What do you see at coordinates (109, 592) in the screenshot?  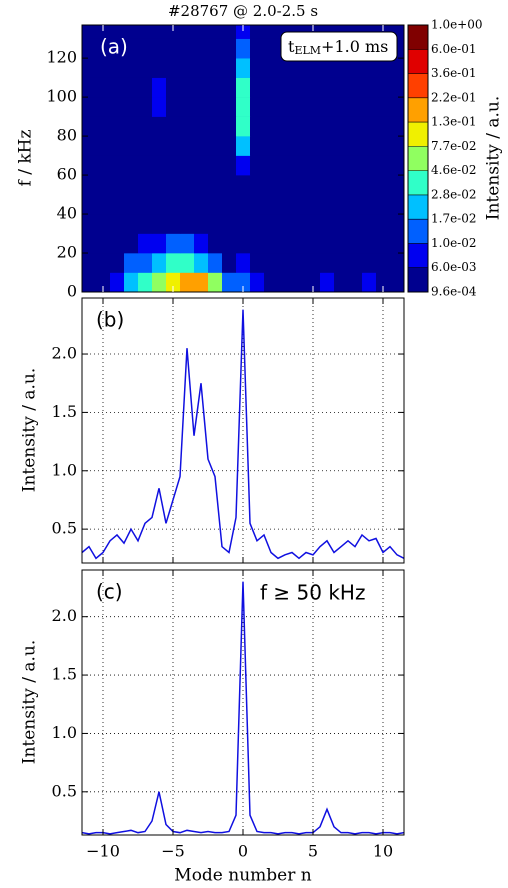 I see `panel-label: (c)` at bounding box center [109, 592].